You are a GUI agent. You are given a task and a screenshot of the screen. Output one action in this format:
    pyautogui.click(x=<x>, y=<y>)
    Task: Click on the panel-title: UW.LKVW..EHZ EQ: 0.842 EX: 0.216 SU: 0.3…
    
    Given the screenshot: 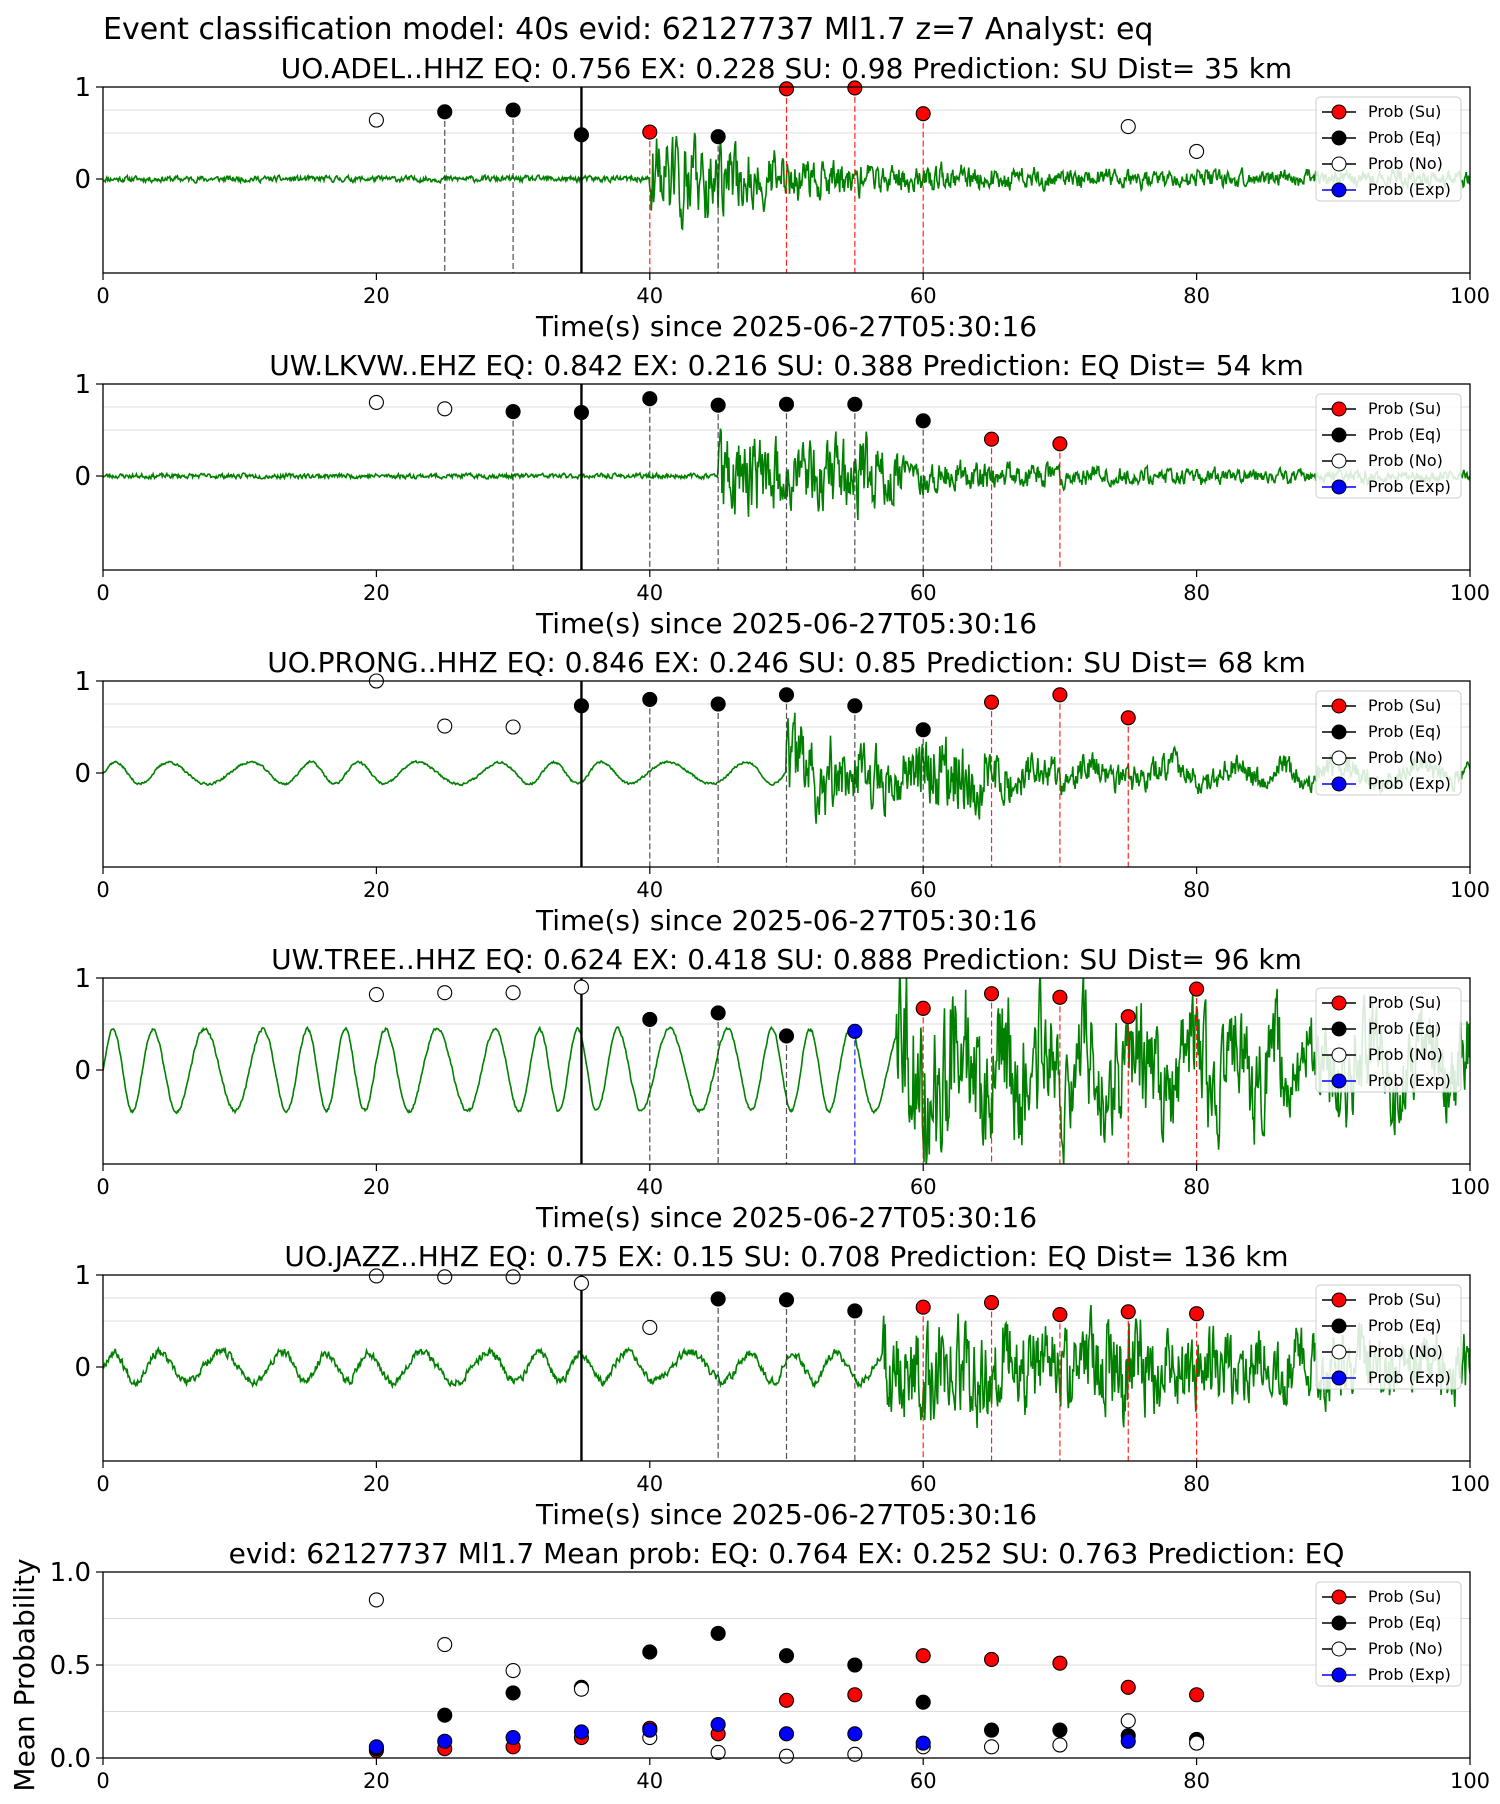 What is the action you would take?
    pyautogui.click(x=786, y=365)
    